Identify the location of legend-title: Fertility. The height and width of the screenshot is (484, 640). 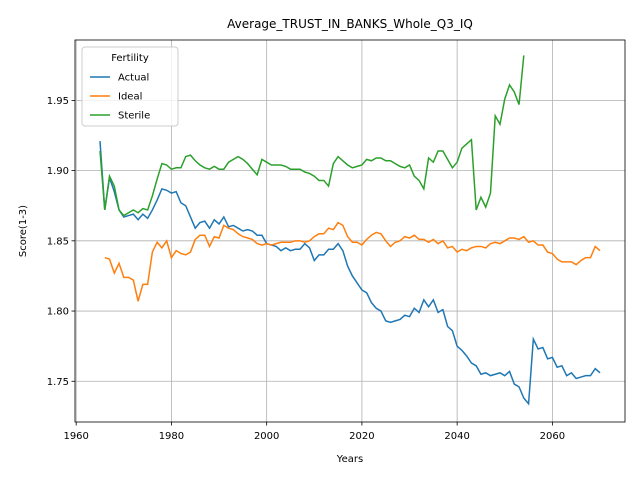
(130, 58).